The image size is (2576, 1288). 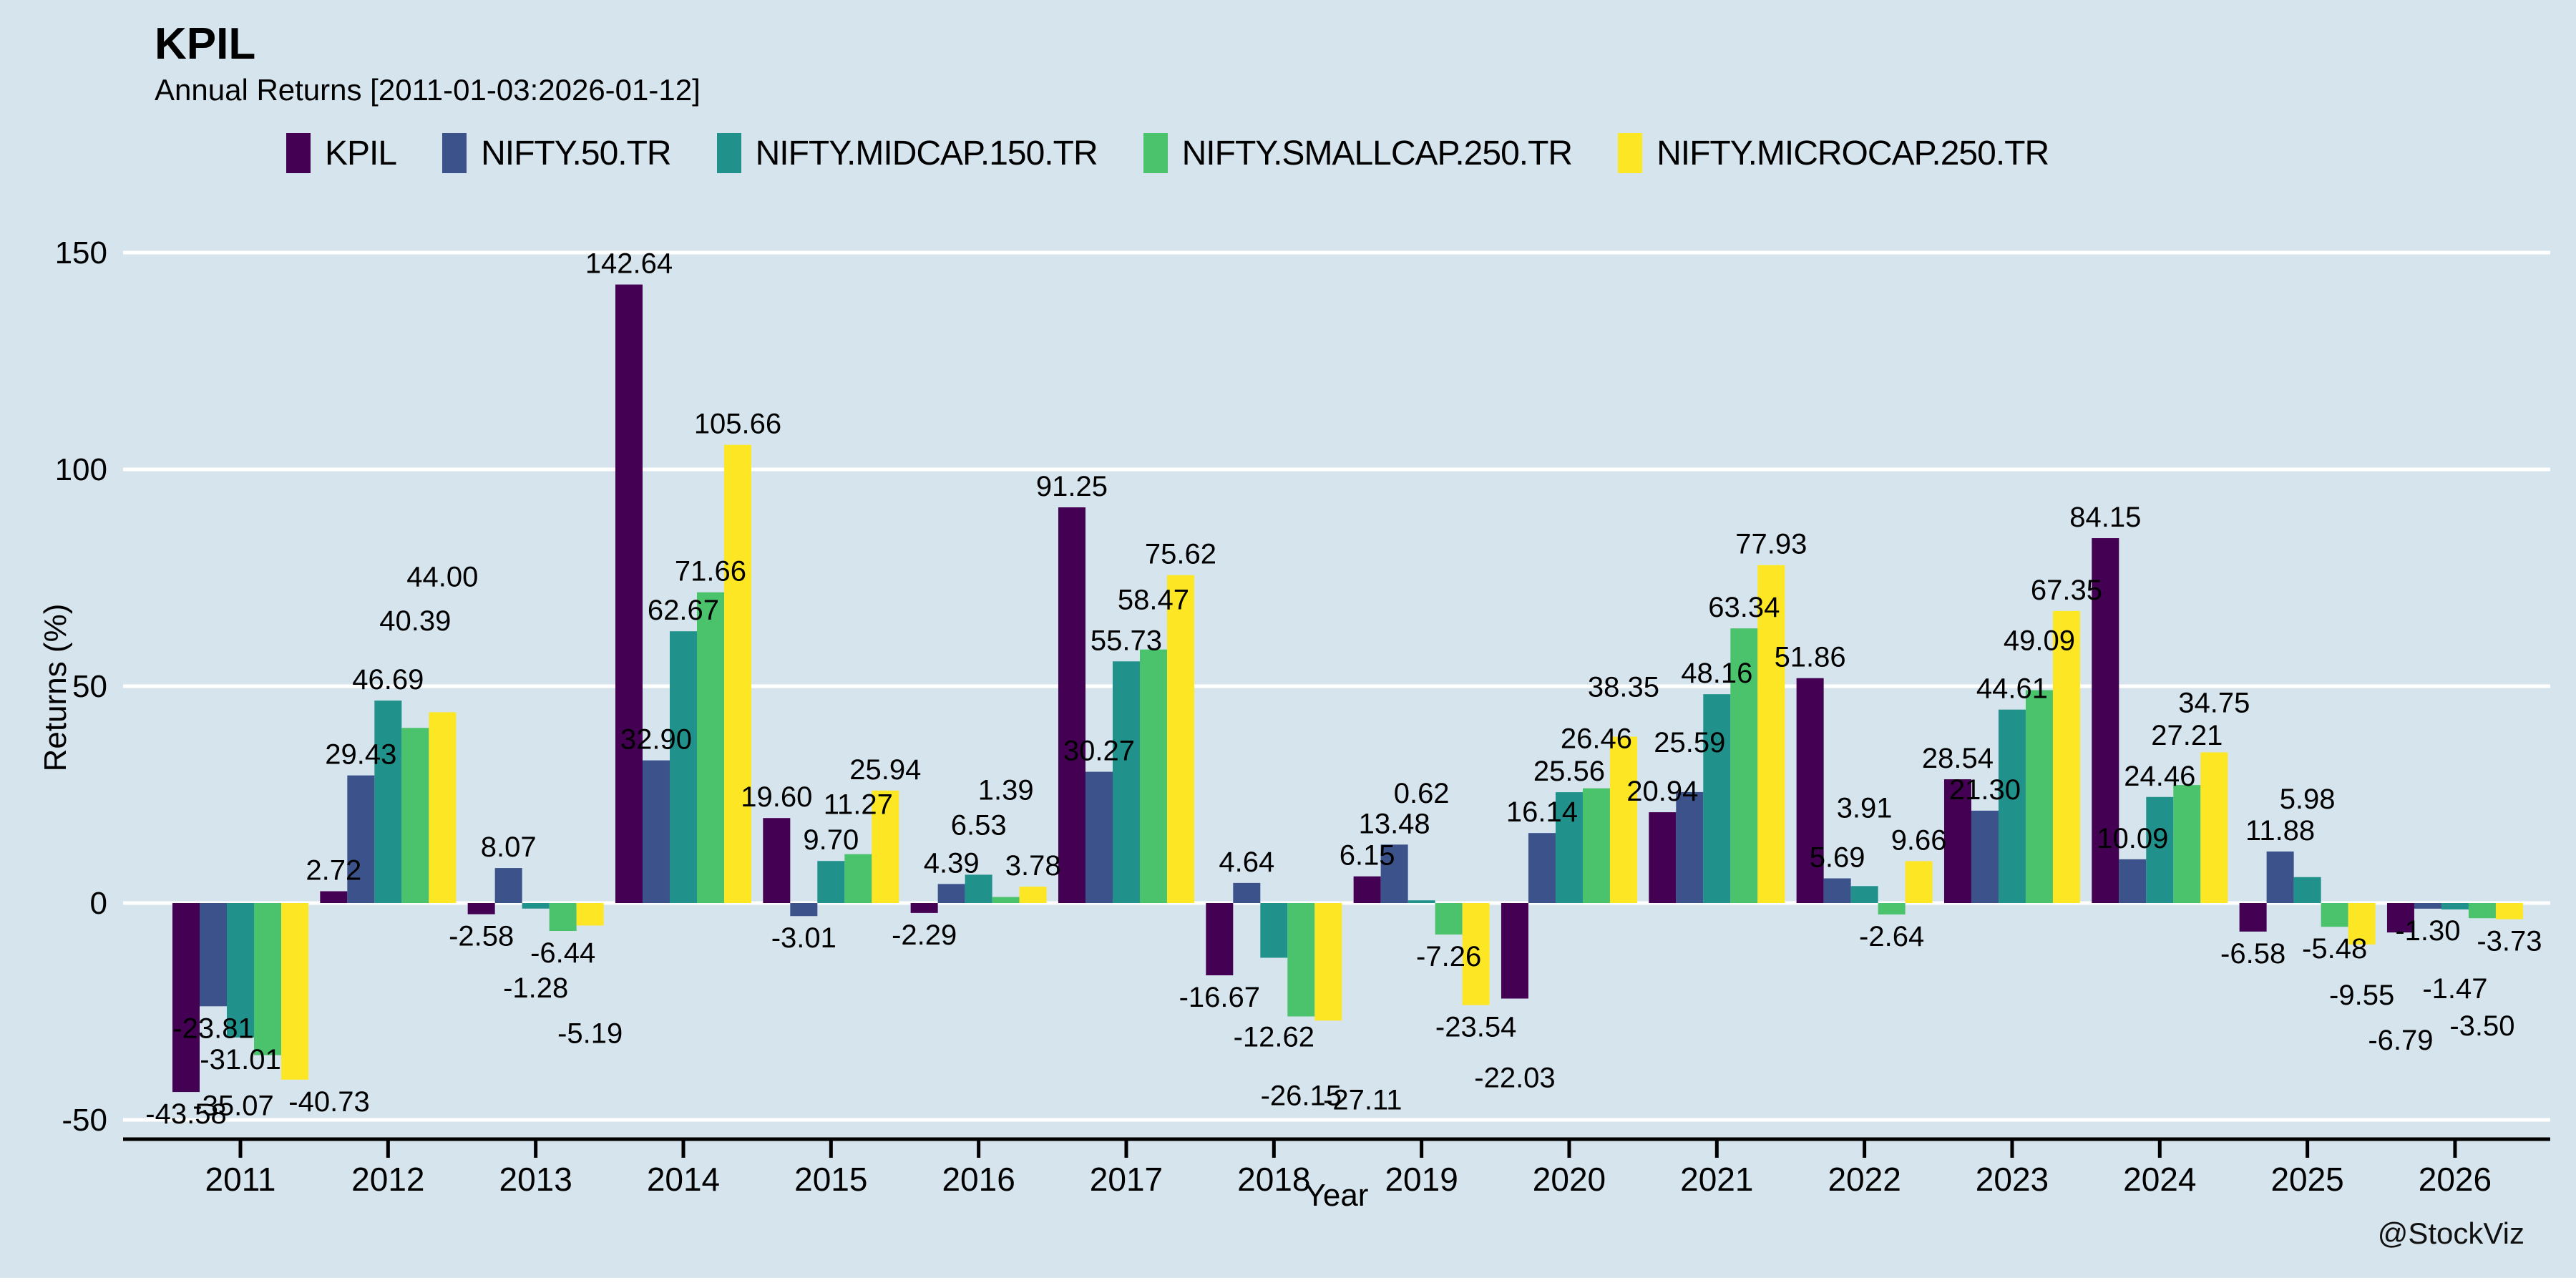 I want to click on bar-NIFTY.MIDCAP.150.TR-2020, so click(x=1569, y=847).